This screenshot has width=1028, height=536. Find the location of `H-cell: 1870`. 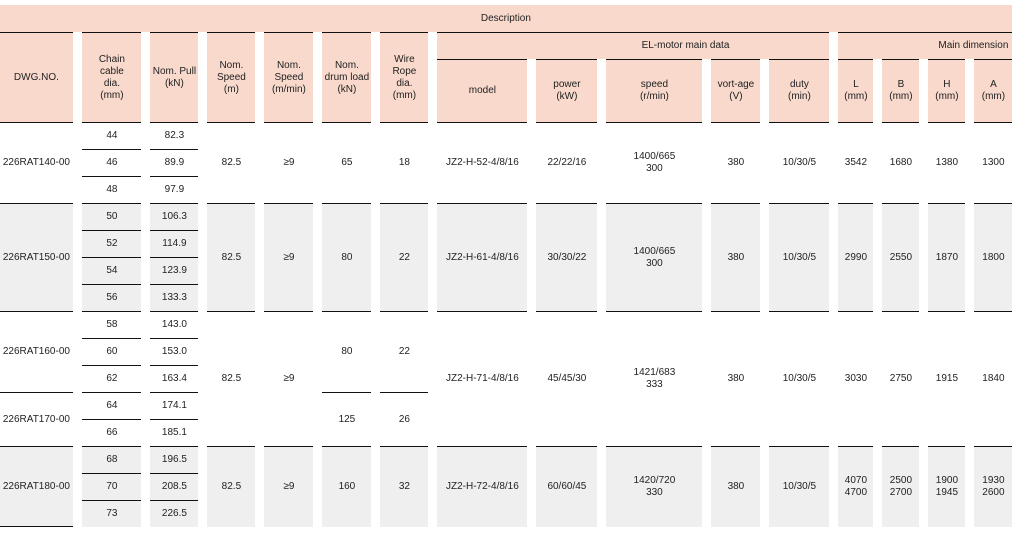

H-cell: 1870 is located at coordinates (947, 258).